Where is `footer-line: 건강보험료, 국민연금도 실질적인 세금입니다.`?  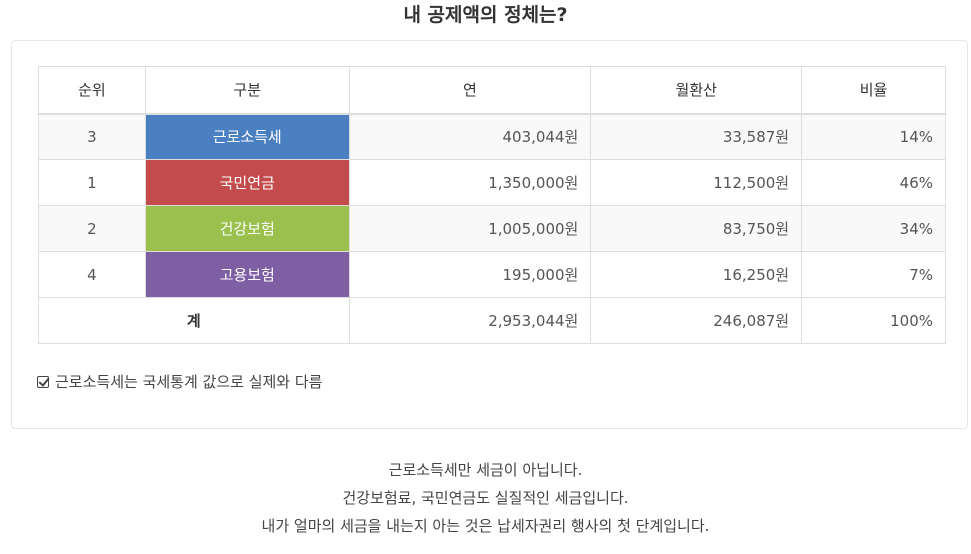
footer-line: 건강보험료, 국민연금도 실질적인 세금입니다. is located at coordinates (485, 498).